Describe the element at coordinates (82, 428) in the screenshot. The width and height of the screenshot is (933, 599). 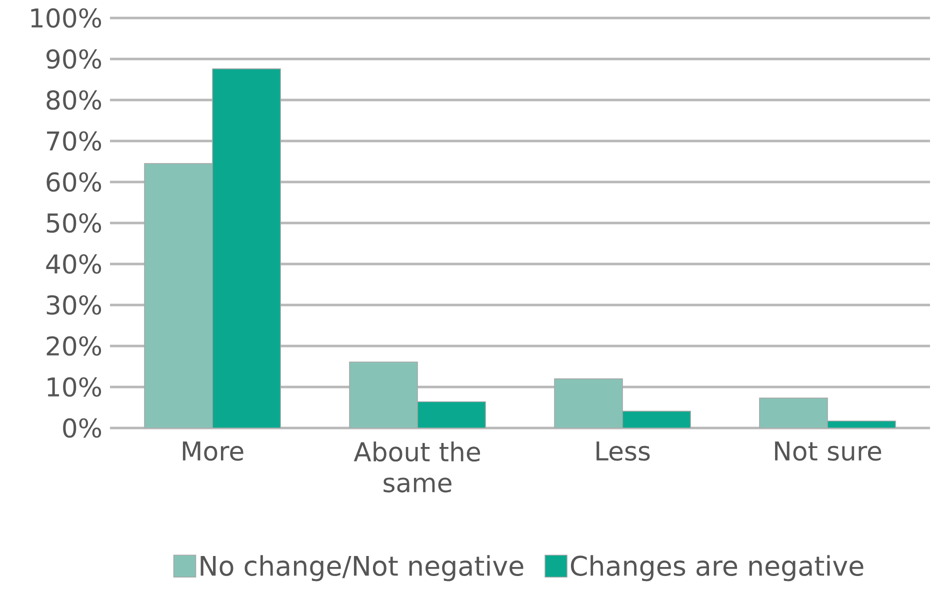
I see `y-tick-label: 0%` at that location.